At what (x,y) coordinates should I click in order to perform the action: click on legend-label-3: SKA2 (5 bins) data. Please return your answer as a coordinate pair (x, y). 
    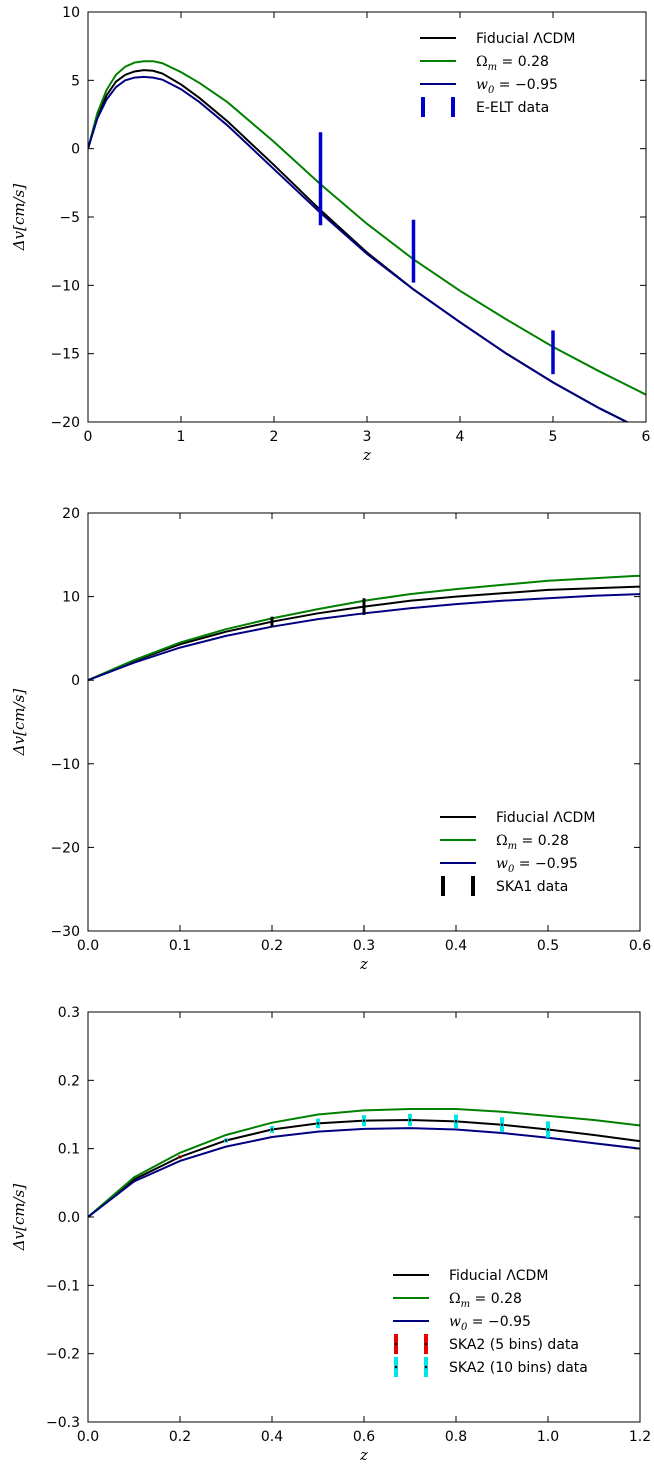
    Looking at the image, I should click on (514, 1345).